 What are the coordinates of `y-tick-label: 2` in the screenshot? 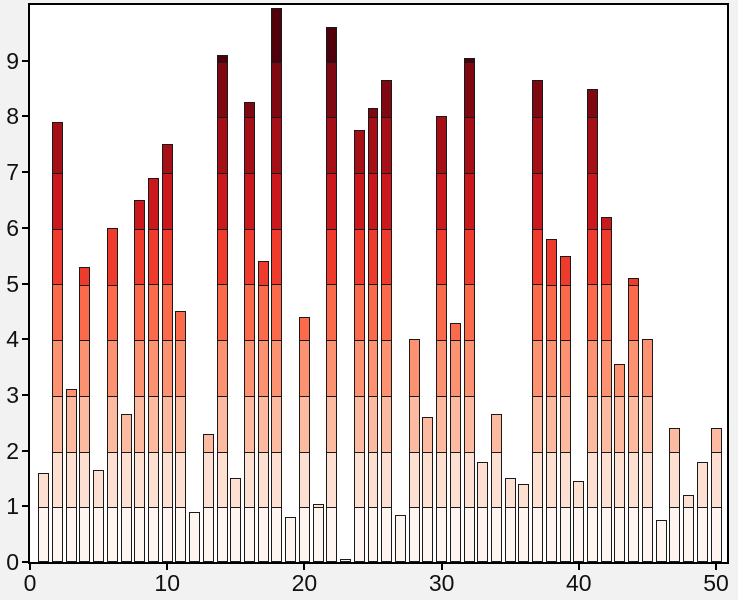 It's located at (12, 450).